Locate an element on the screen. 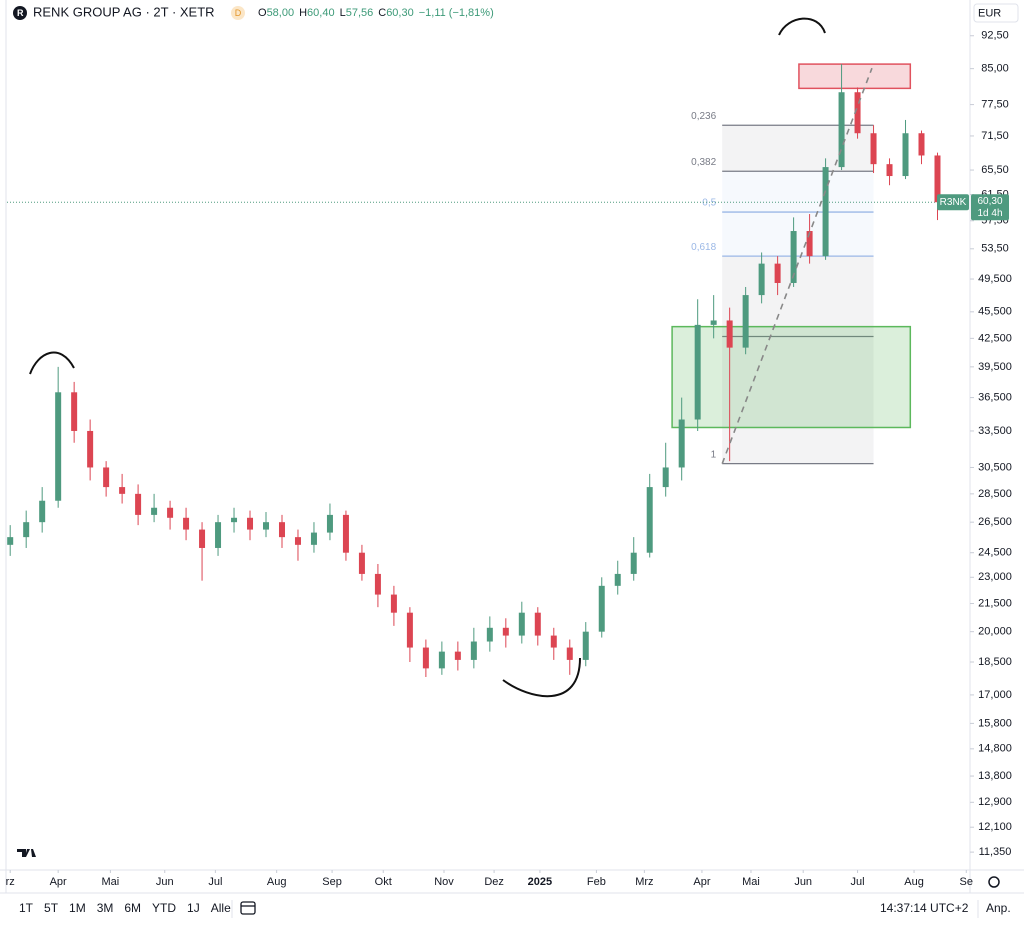 This screenshot has height=930, width=1024. y-tick-label: 42,500 is located at coordinates (995, 338).